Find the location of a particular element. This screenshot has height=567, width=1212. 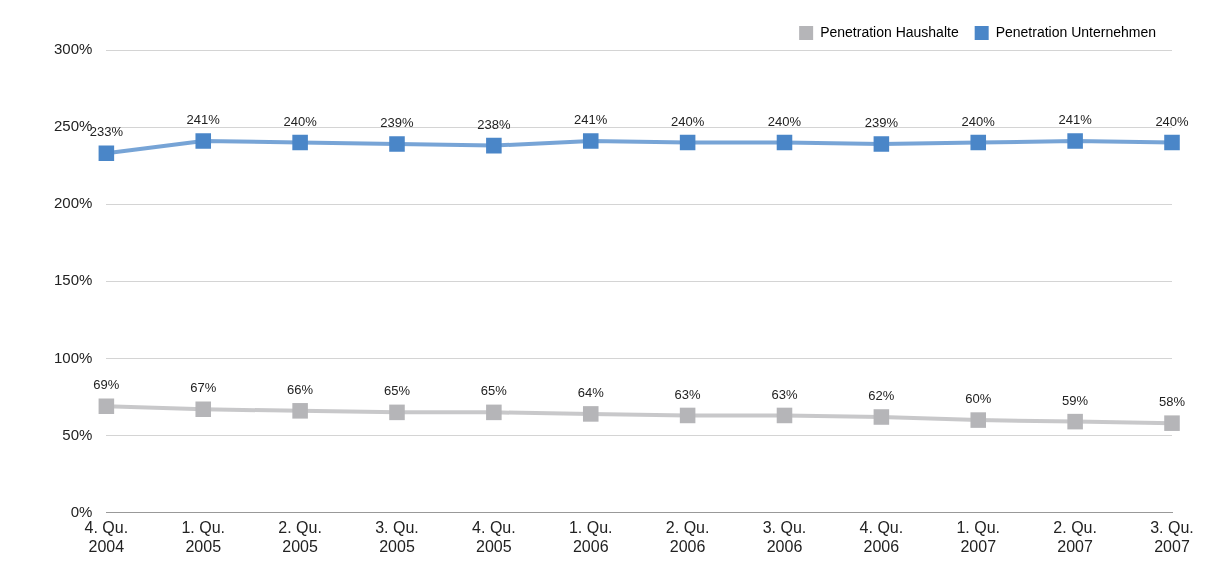

y-tick-label: 0% is located at coordinates (81, 511).